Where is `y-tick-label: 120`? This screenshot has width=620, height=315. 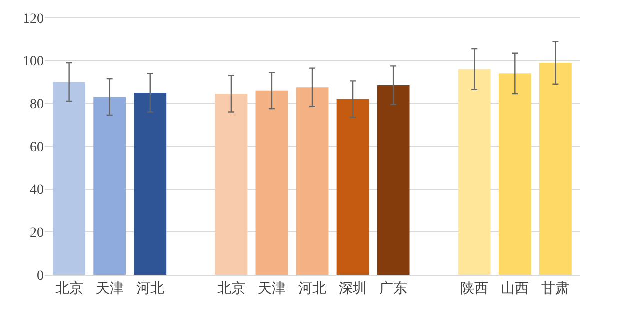 y-tick-label: 120 is located at coordinates (33, 19).